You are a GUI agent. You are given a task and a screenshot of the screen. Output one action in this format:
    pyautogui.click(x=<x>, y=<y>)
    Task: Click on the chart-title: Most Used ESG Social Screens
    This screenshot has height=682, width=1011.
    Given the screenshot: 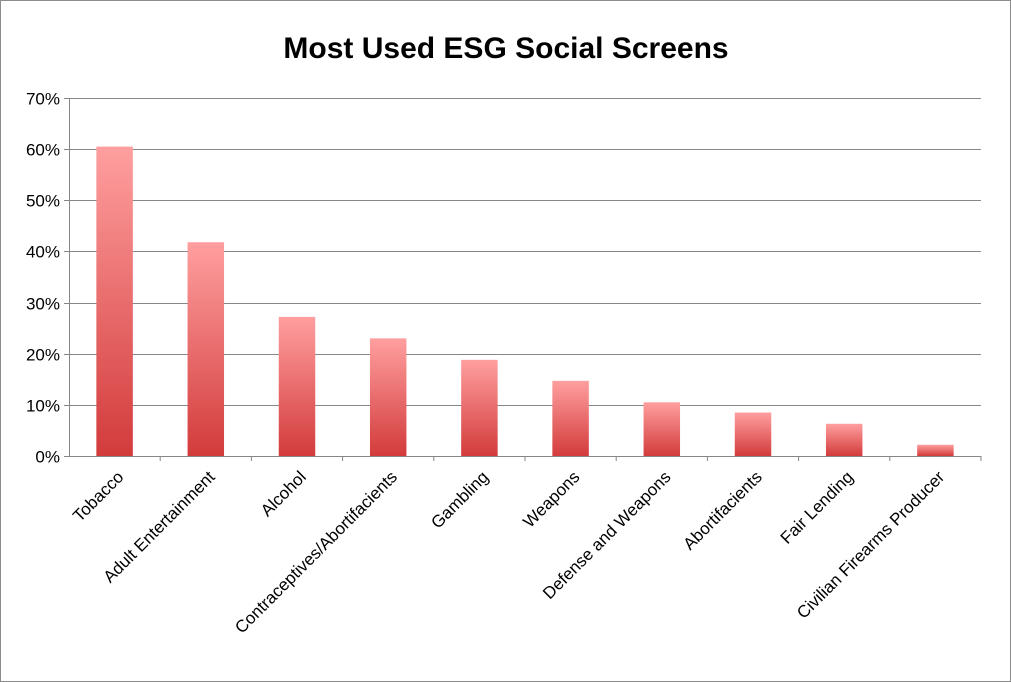 What is the action you would take?
    pyautogui.click(x=505, y=48)
    